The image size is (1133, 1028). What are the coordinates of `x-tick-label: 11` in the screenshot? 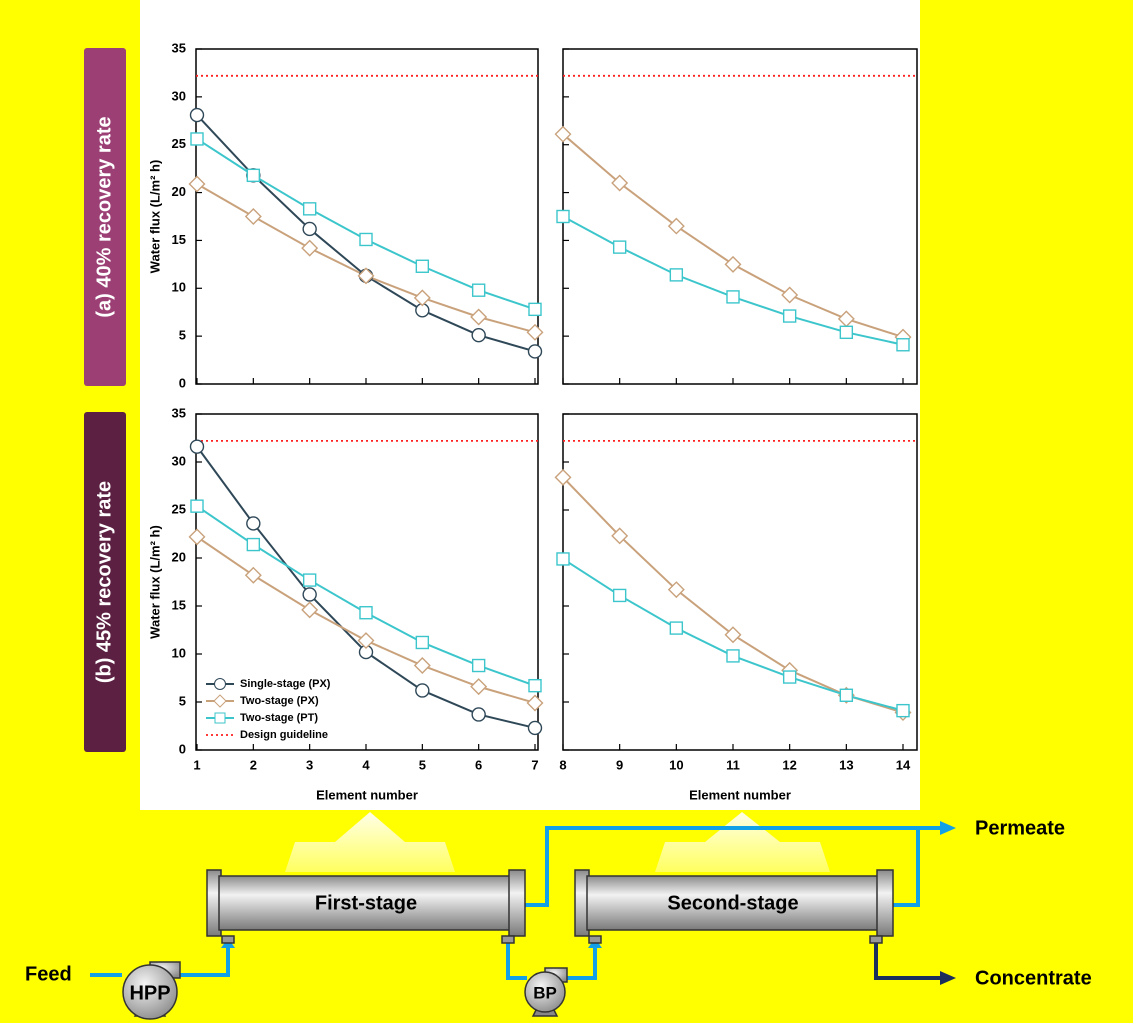 It's located at (733, 764).